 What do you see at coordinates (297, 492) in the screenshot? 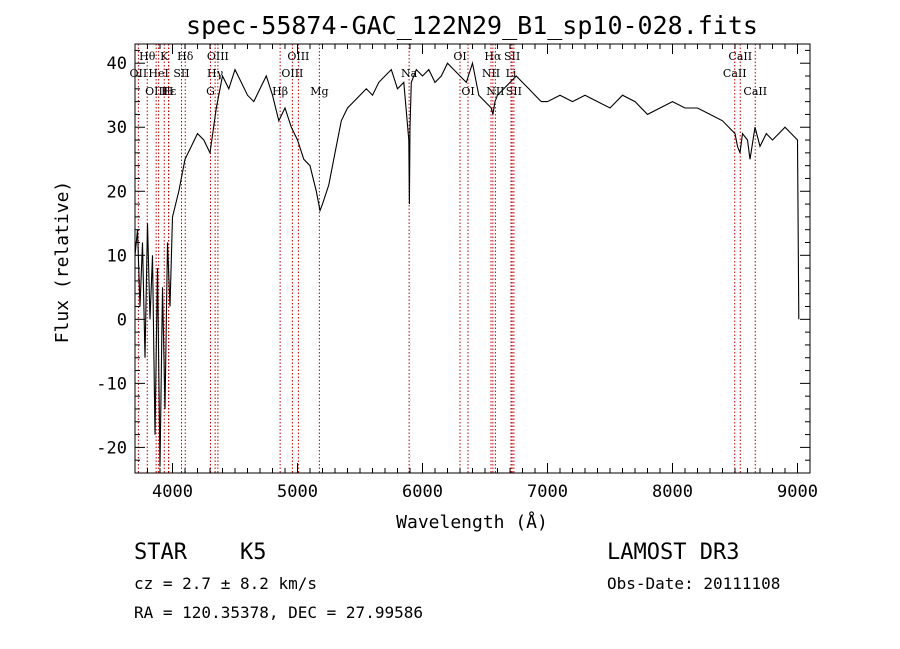
I see `x-tick-label: 5000` at bounding box center [297, 492].